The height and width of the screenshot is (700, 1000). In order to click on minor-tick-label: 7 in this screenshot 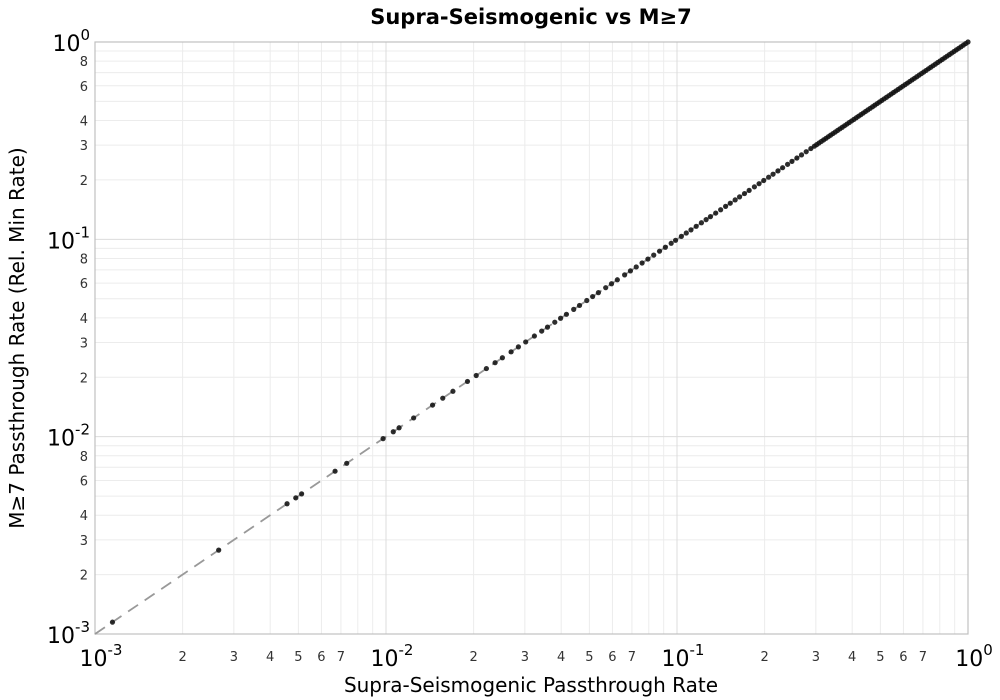, I will do `click(632, 657)`.